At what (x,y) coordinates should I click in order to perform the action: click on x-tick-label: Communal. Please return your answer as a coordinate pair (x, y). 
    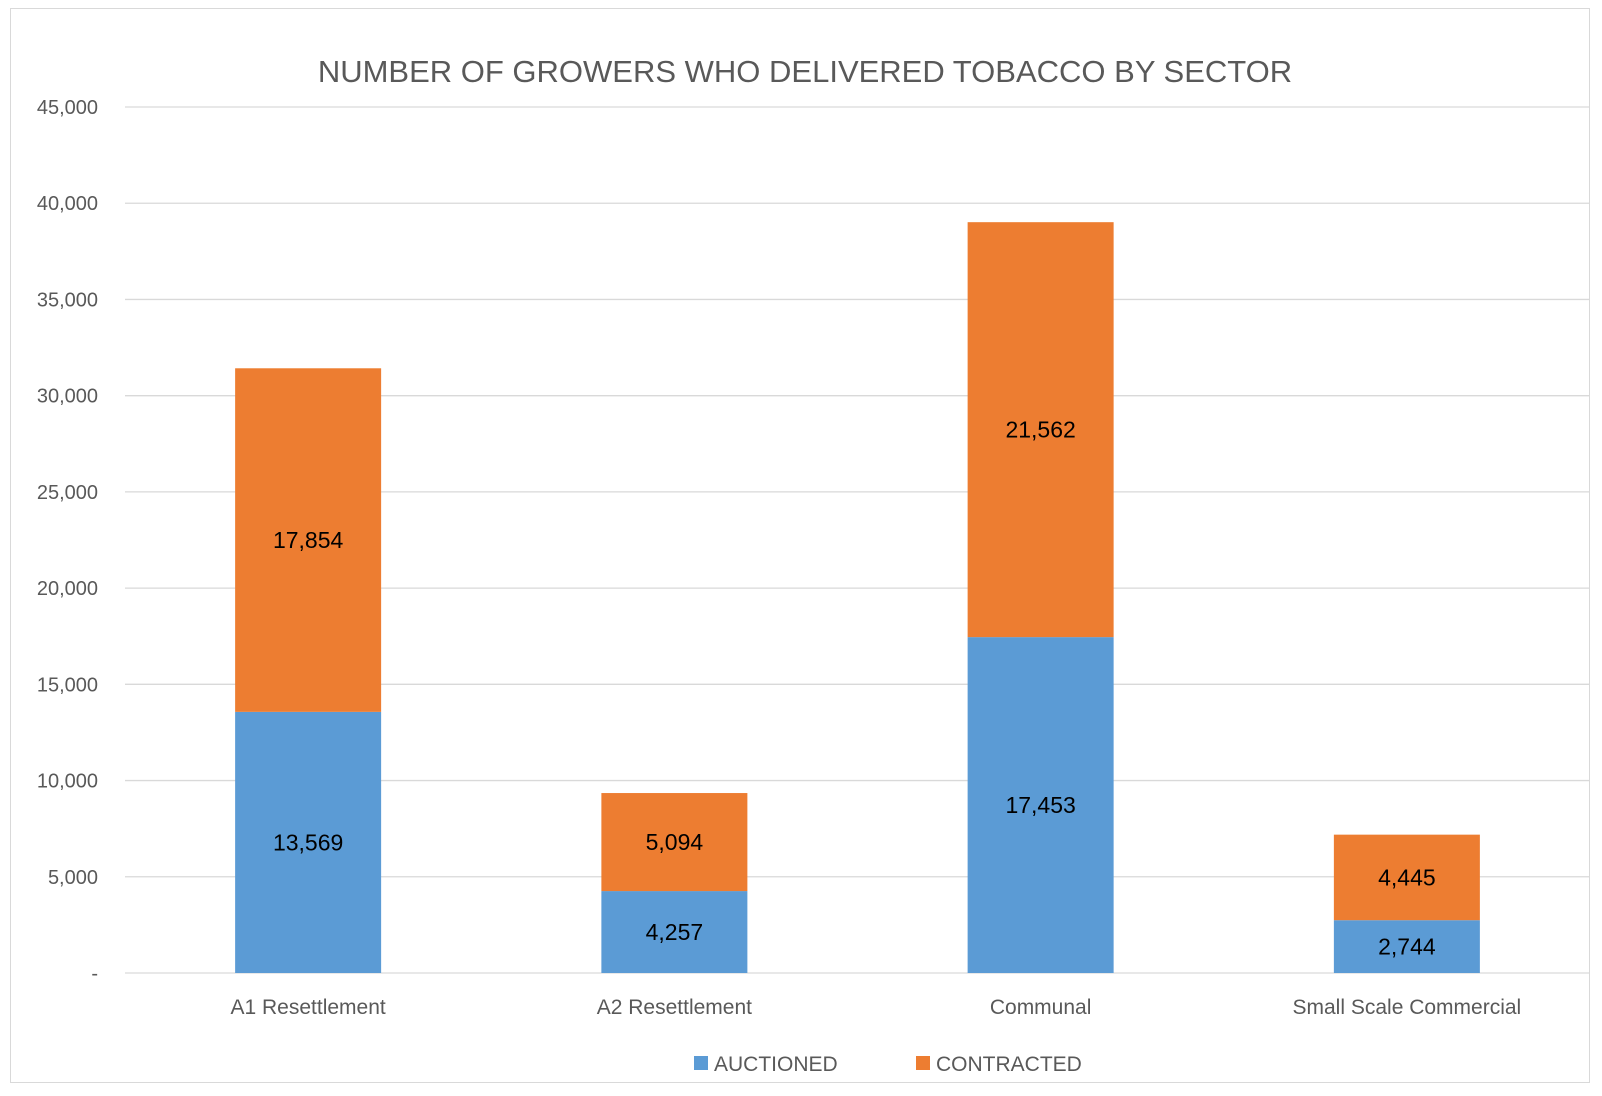
    Looking at the image, I should click on (1041, 1007).